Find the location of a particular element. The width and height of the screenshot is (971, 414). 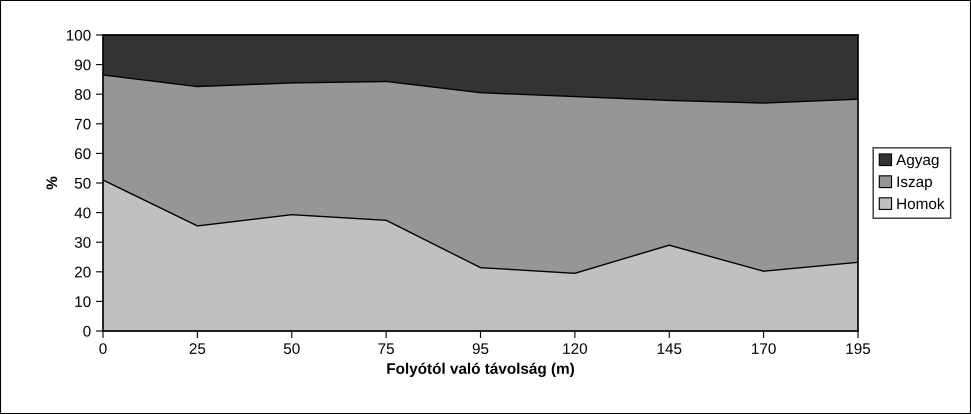

x-tick-label: 50 is located at coordinates (292, 348).